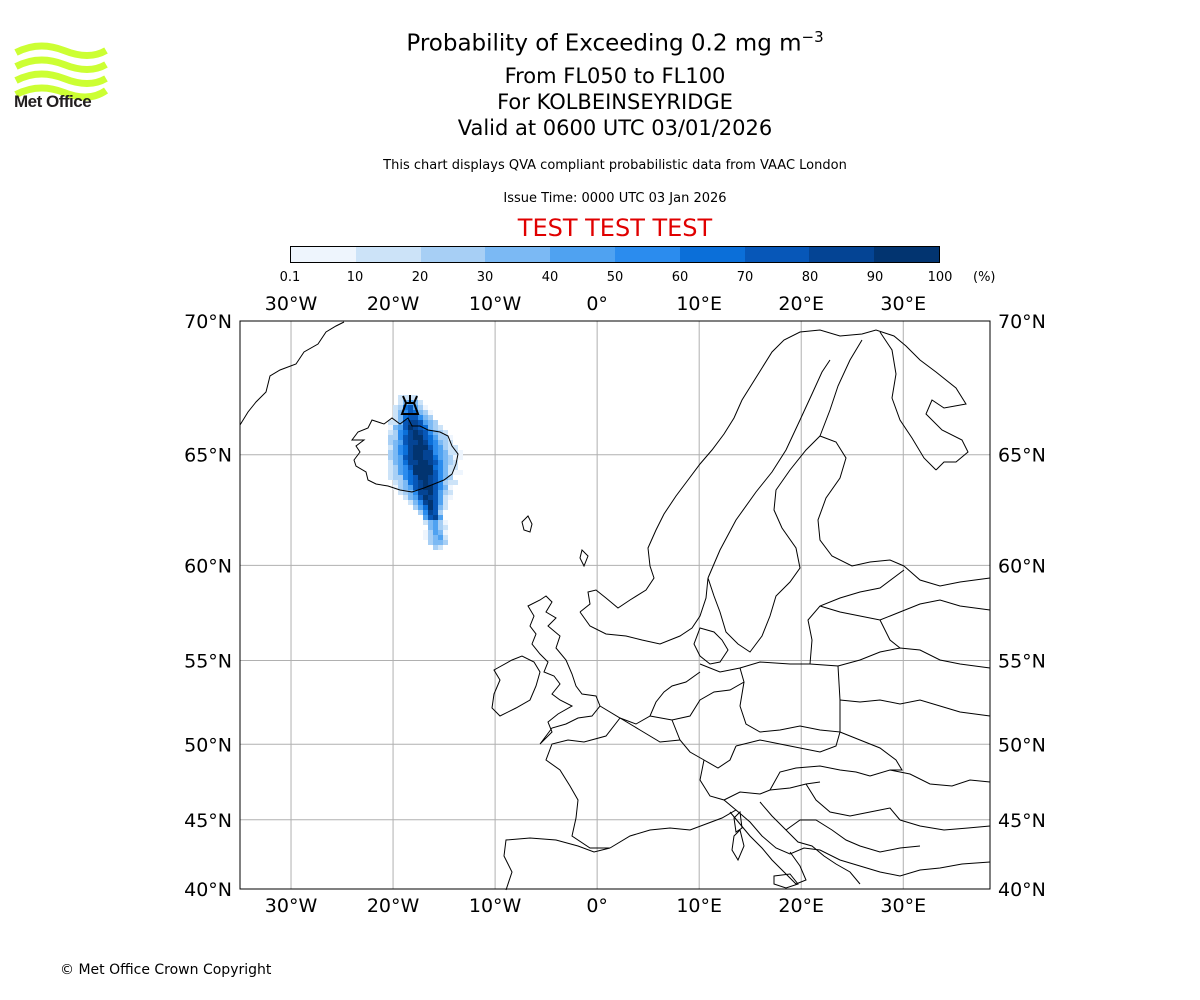 The width and height of the screenshot is (1200, 1000). What do you see at coordinates (802, 621) in the screenshot?
I see `baltic-coast` at bounding box center [802, 621].